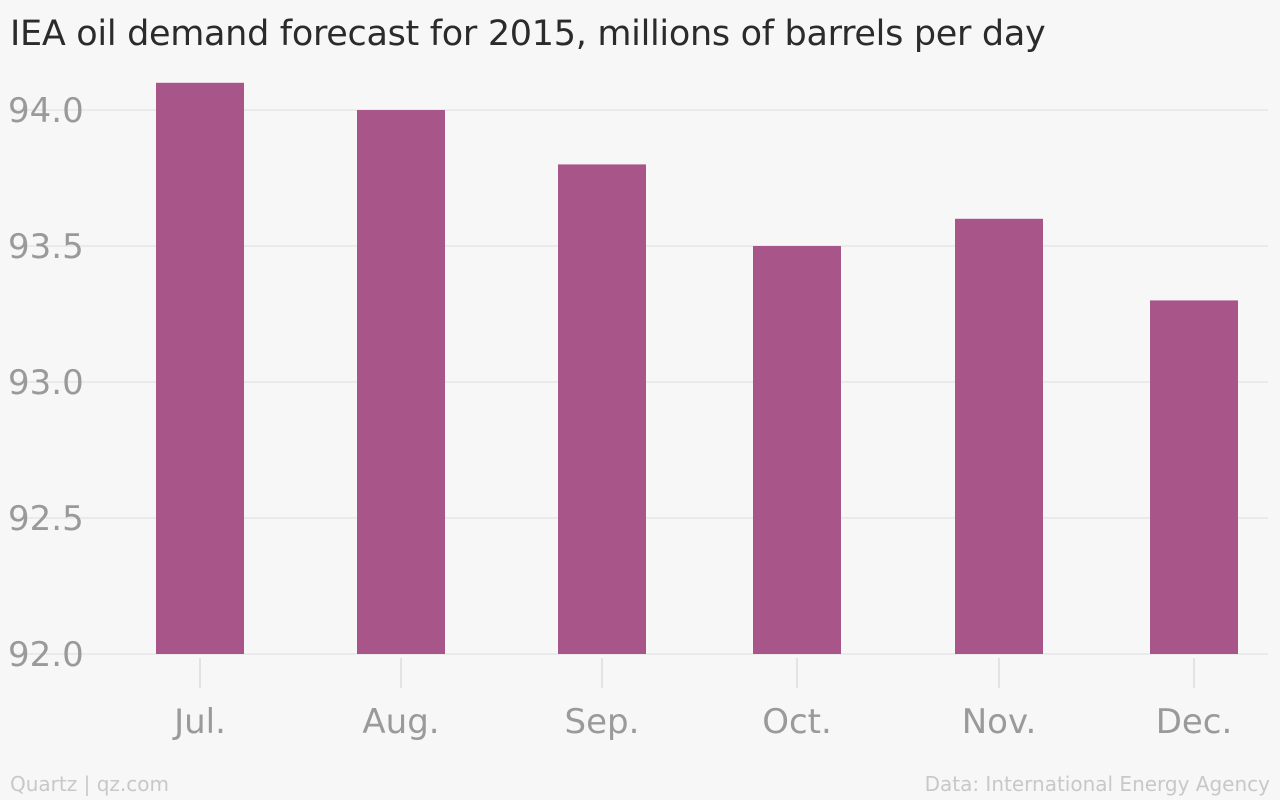 Image resolution: width=1280 pixels, height=800 pixels. Describe the element at coordinates (400, 722) in the screenshot. I see `x-tick-label: Aug.` at that location.